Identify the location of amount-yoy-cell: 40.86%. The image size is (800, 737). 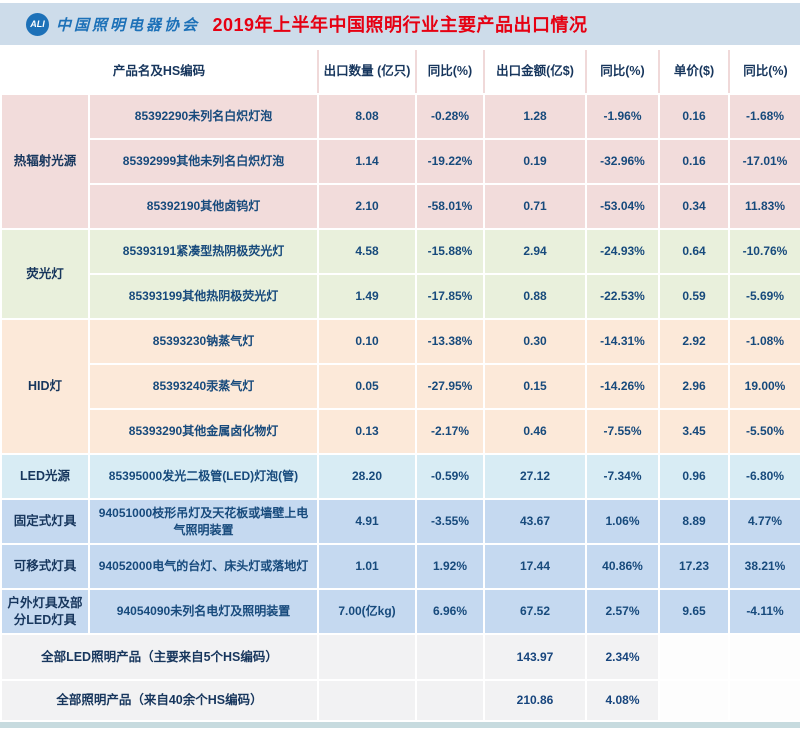
(622, 566).